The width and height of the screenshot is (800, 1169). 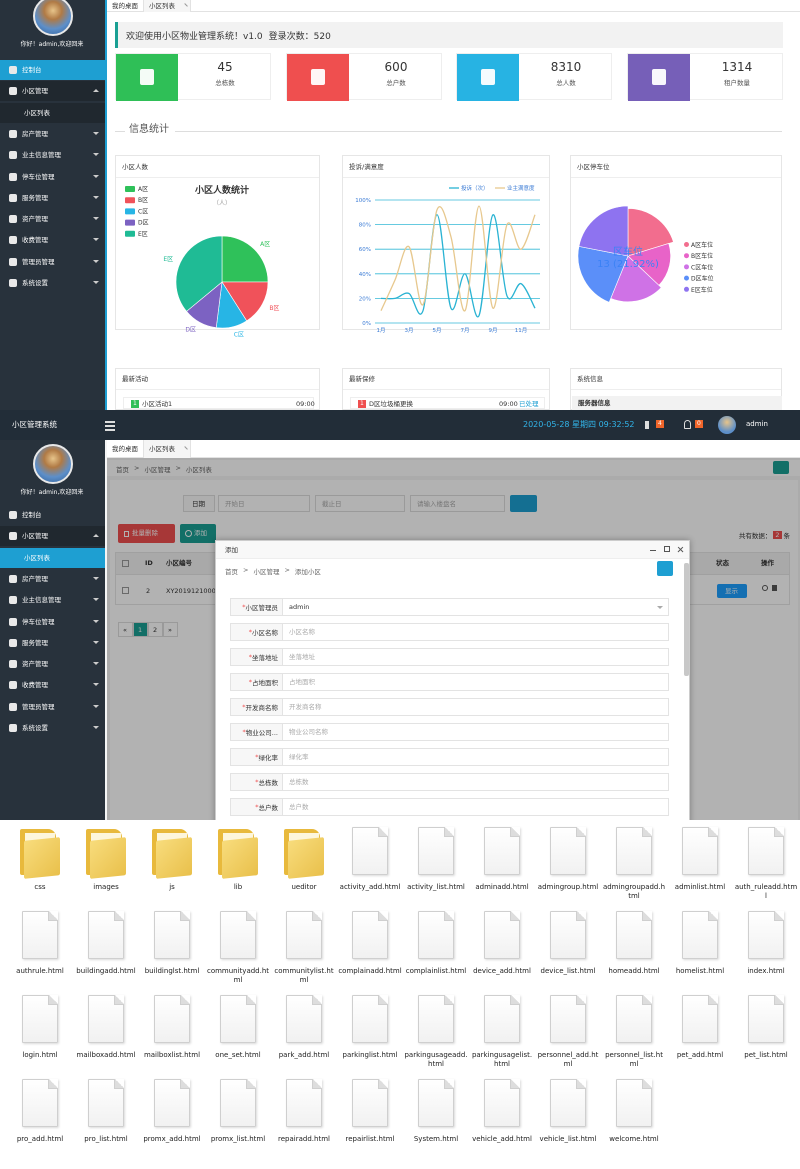 What do you see at coordinates (475, 782) in the screenshot?
I see `field-input: 总栋数` at bounding box center [475, 782].